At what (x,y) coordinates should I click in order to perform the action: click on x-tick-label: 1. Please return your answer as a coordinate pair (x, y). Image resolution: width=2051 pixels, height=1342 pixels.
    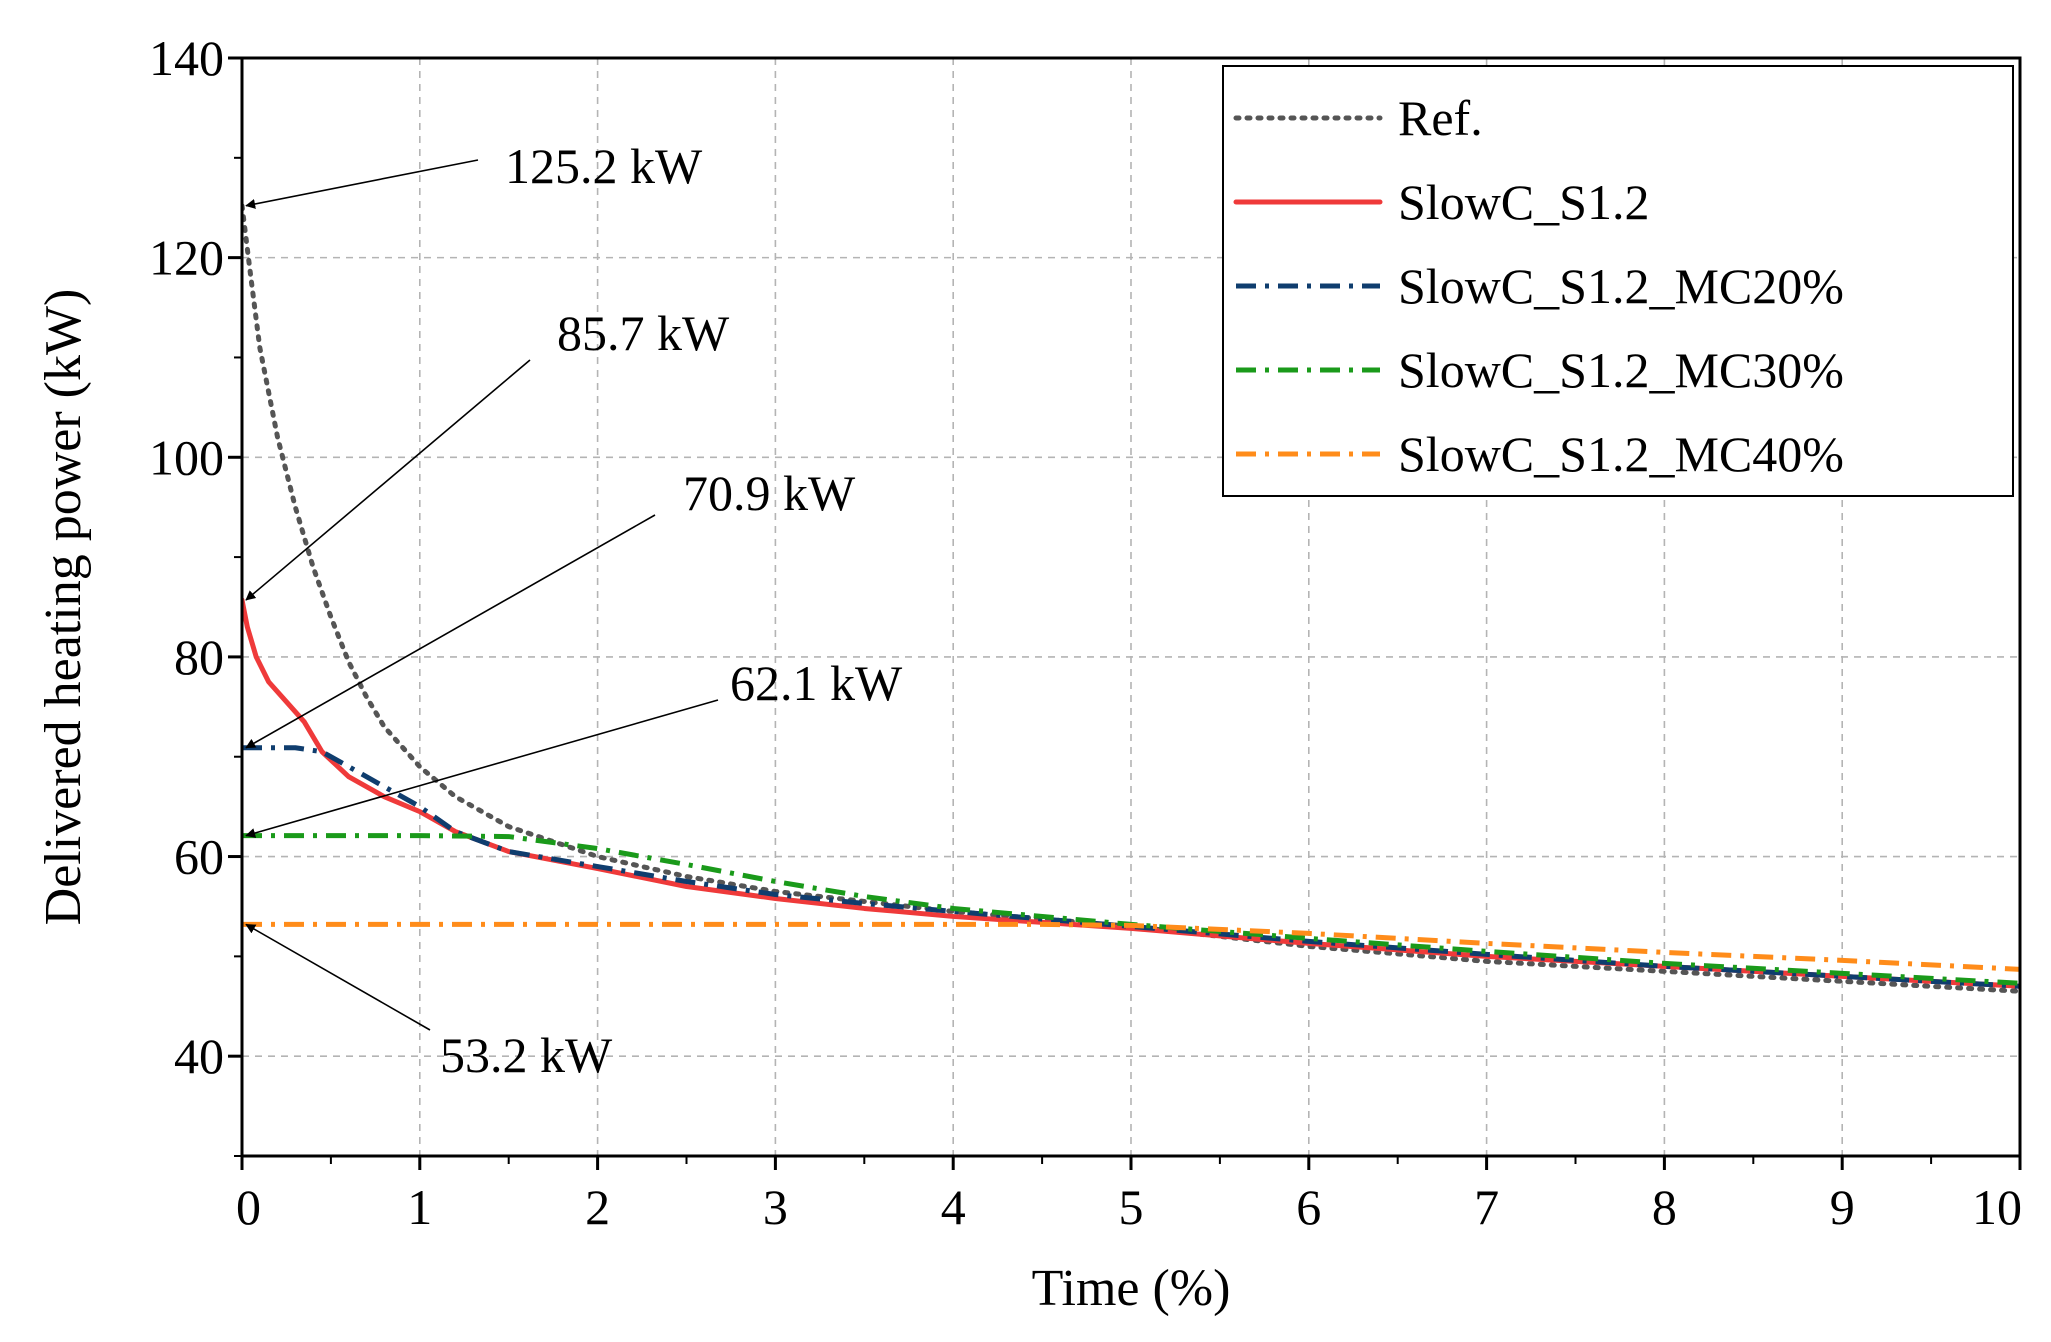
    Looking at the image, I should click on (419, 1207).